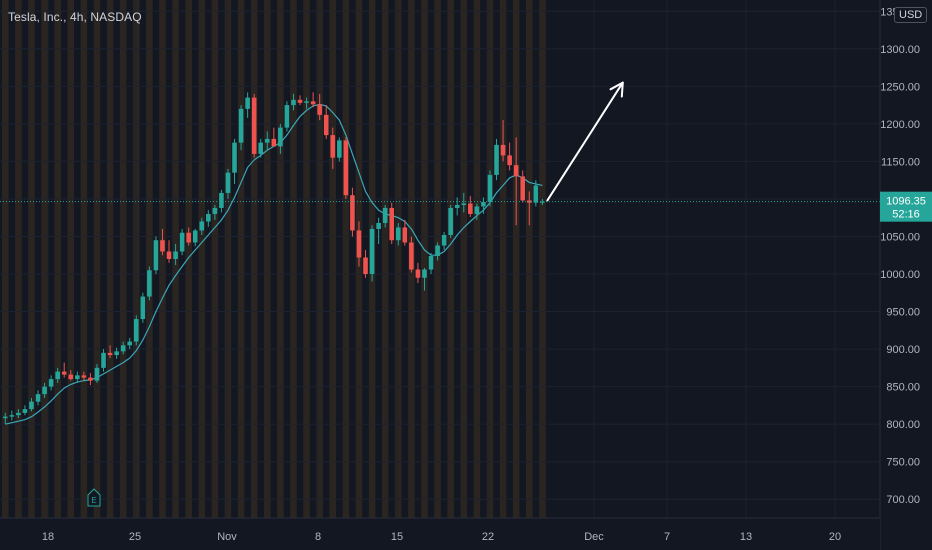 Image resolution: width=932 pixels, height=550 pixels. Describe the element at coordinates (911, 15) in the screenshot. I see `currency-button: USD` at that location.